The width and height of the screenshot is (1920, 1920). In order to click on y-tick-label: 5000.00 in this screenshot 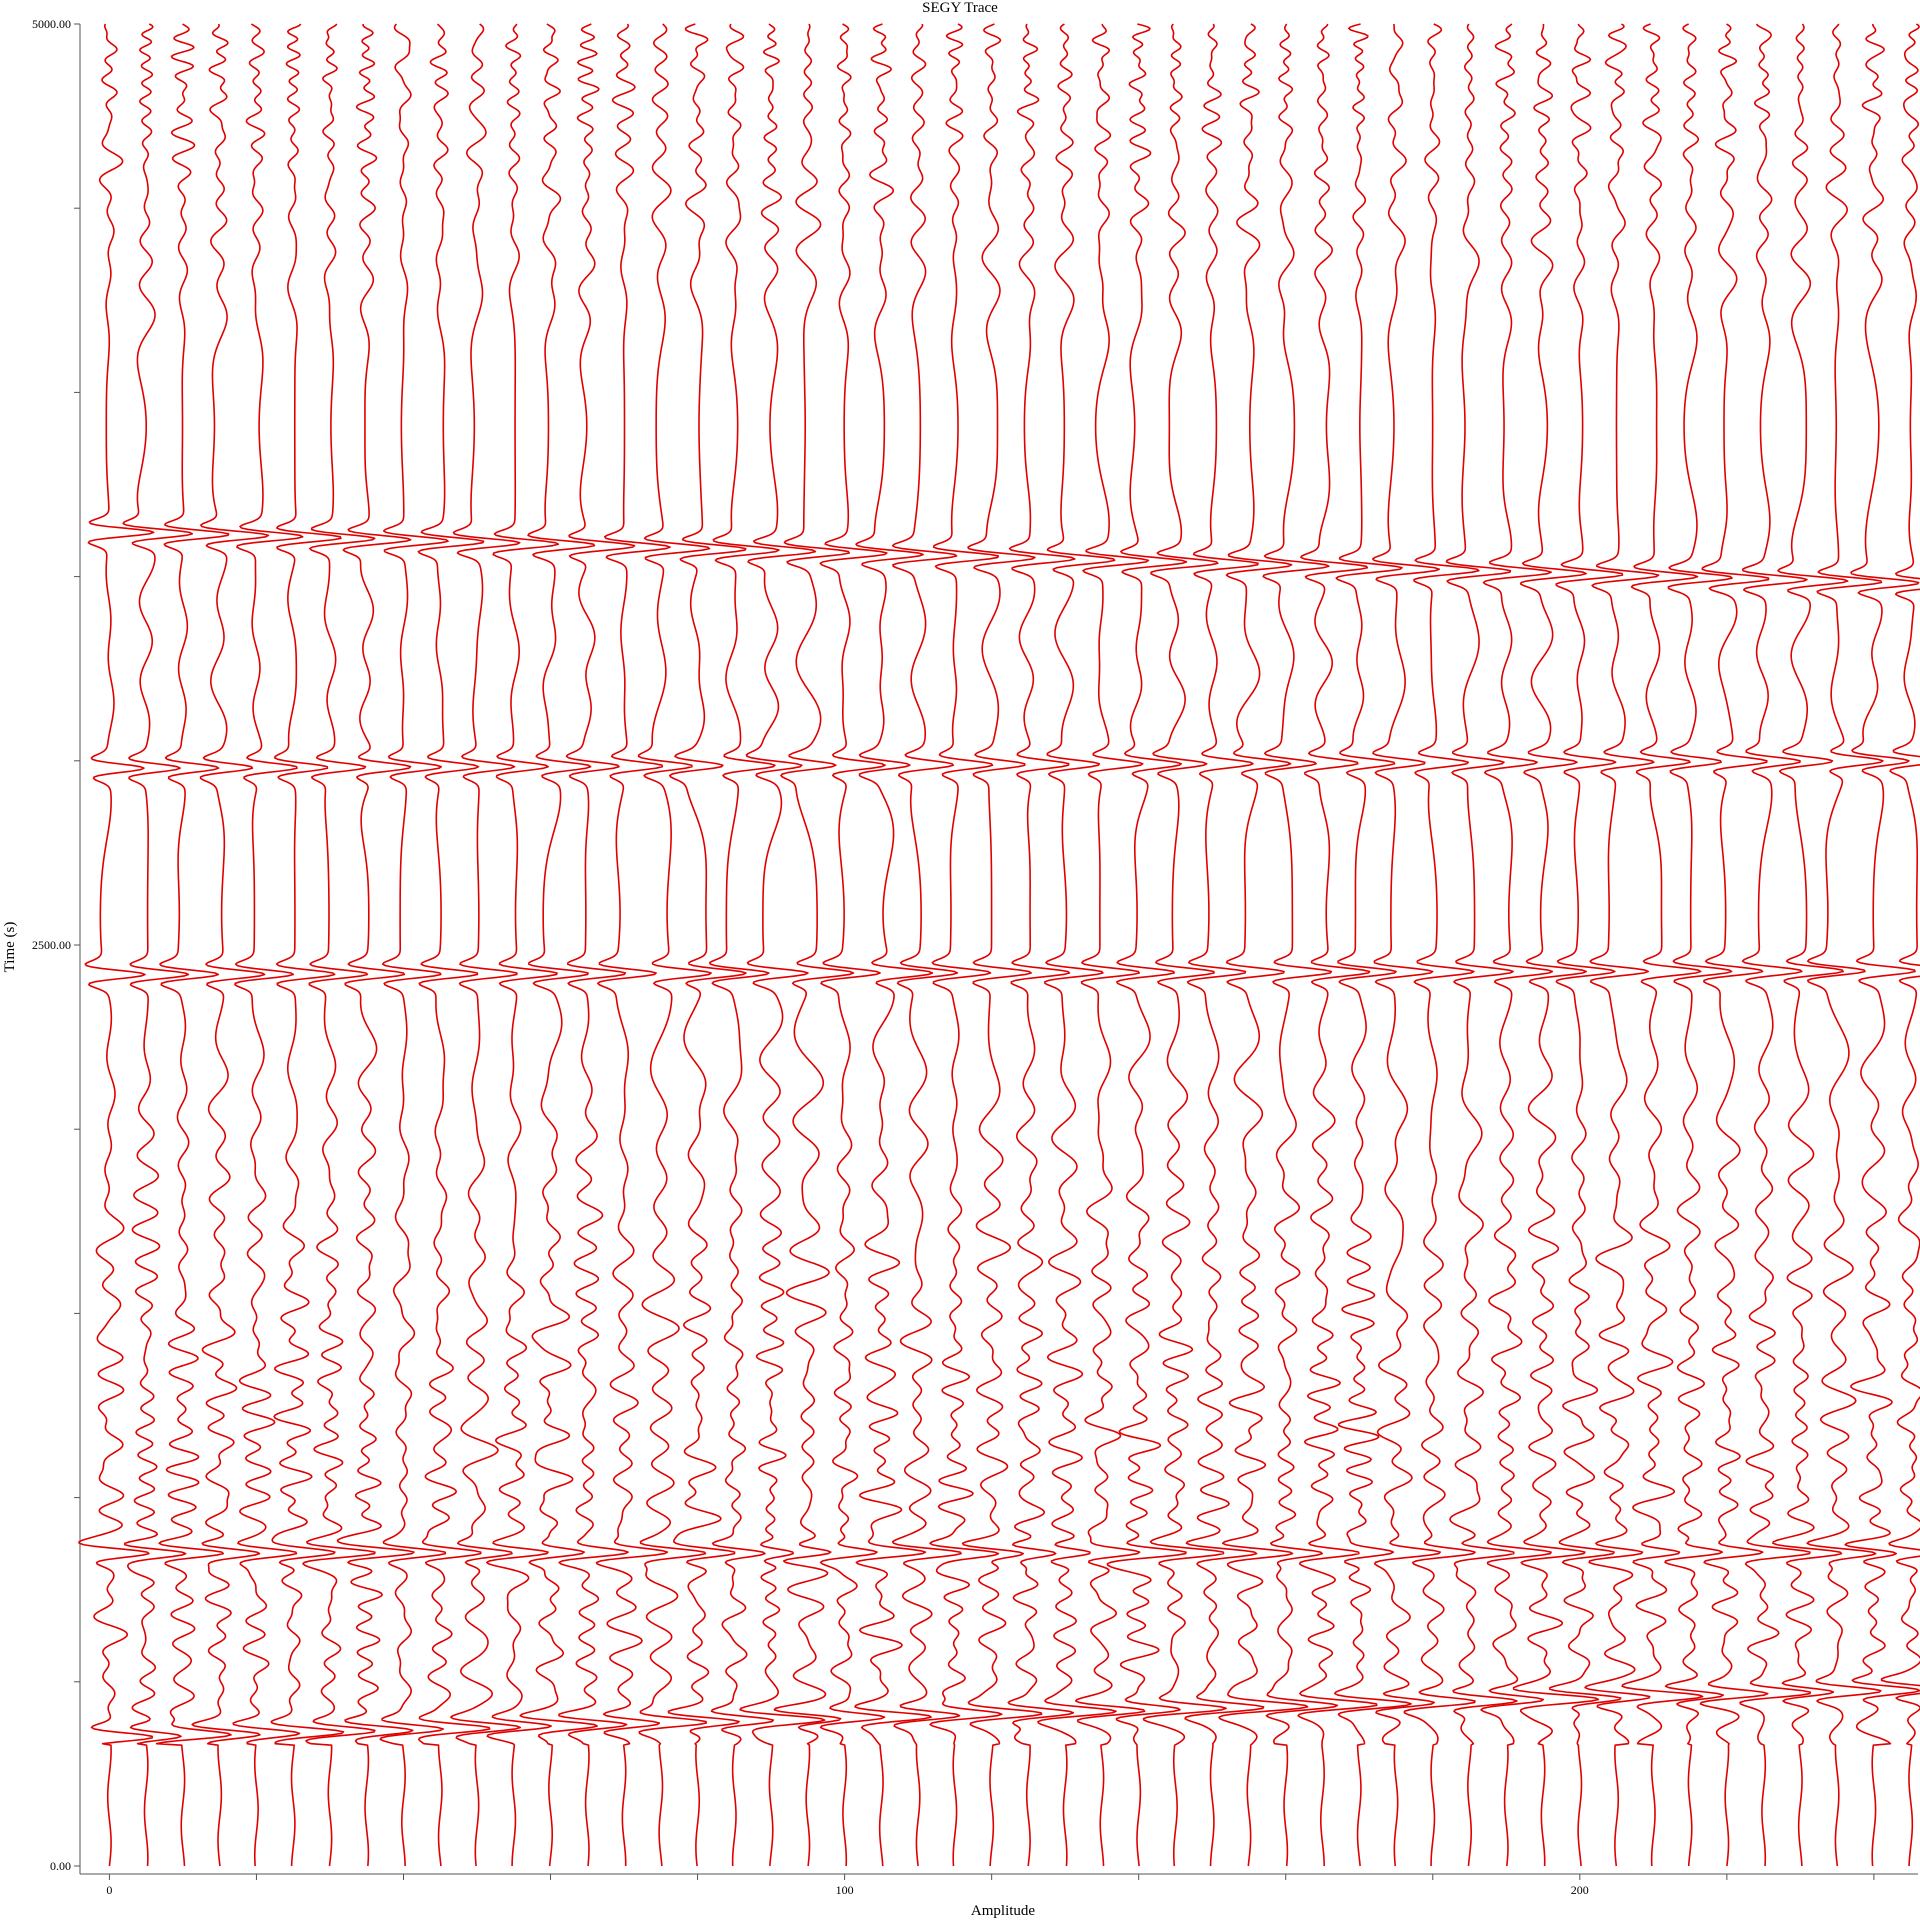, I will do `click(51, 24)`.